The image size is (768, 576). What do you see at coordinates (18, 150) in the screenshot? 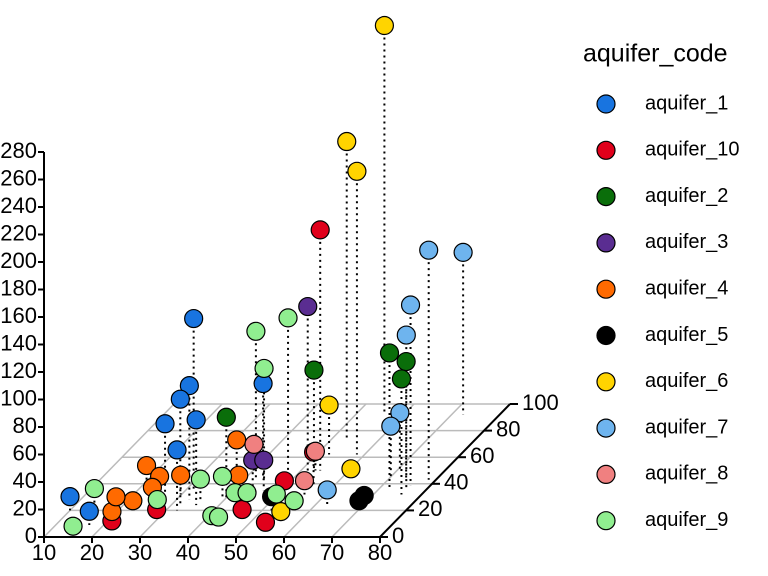
I see `z-tick-label: 280` at bounding box center [18, 150].